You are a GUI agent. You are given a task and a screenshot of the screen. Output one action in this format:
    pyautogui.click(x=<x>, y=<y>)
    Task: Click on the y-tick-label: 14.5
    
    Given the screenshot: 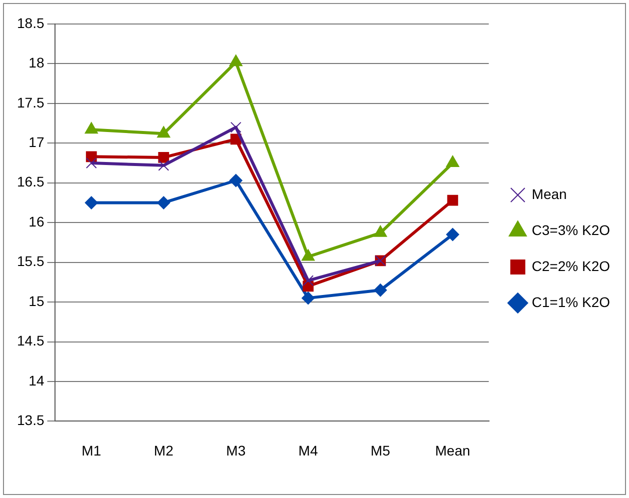 What is the action you would take?
    pyautogui.click(x=30, y=340)
    